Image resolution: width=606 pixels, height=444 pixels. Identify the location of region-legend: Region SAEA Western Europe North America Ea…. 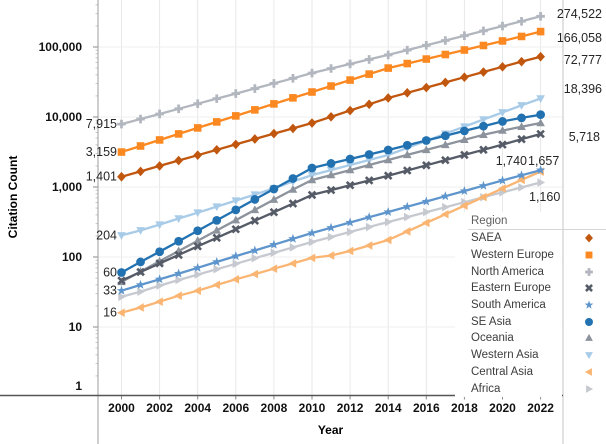
(530, 306).